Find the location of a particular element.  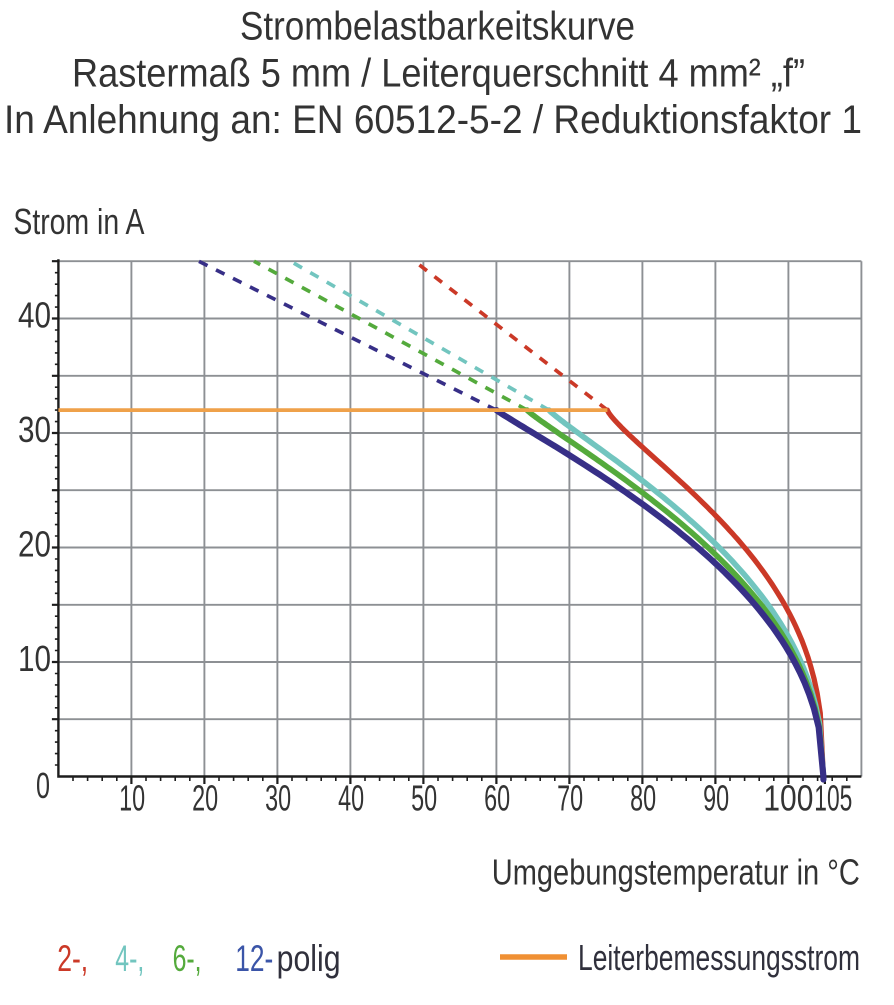

svg-text: 2-, is located at coordinates (72, 958).